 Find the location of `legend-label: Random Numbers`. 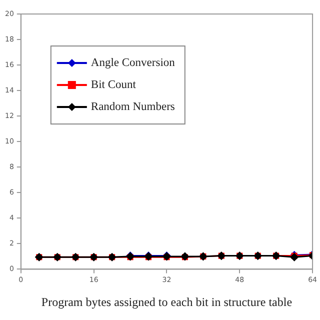

legend-label: Random Numbers is located at coordinates (133, 107).